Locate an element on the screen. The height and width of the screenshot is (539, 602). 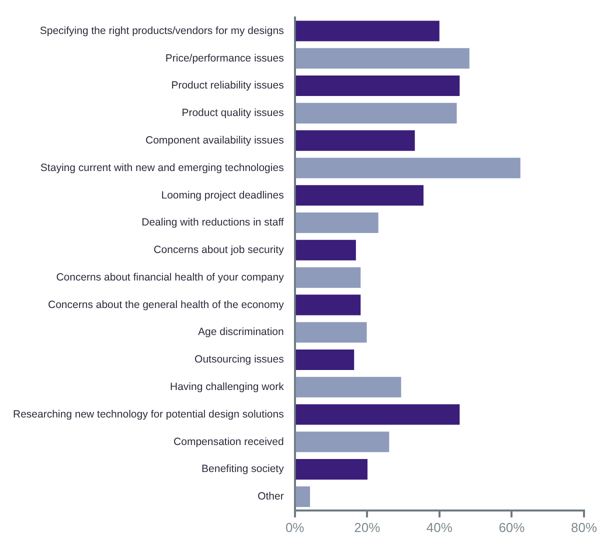
y-tick-label: Age discrimination is located at coordinates (241, 332).